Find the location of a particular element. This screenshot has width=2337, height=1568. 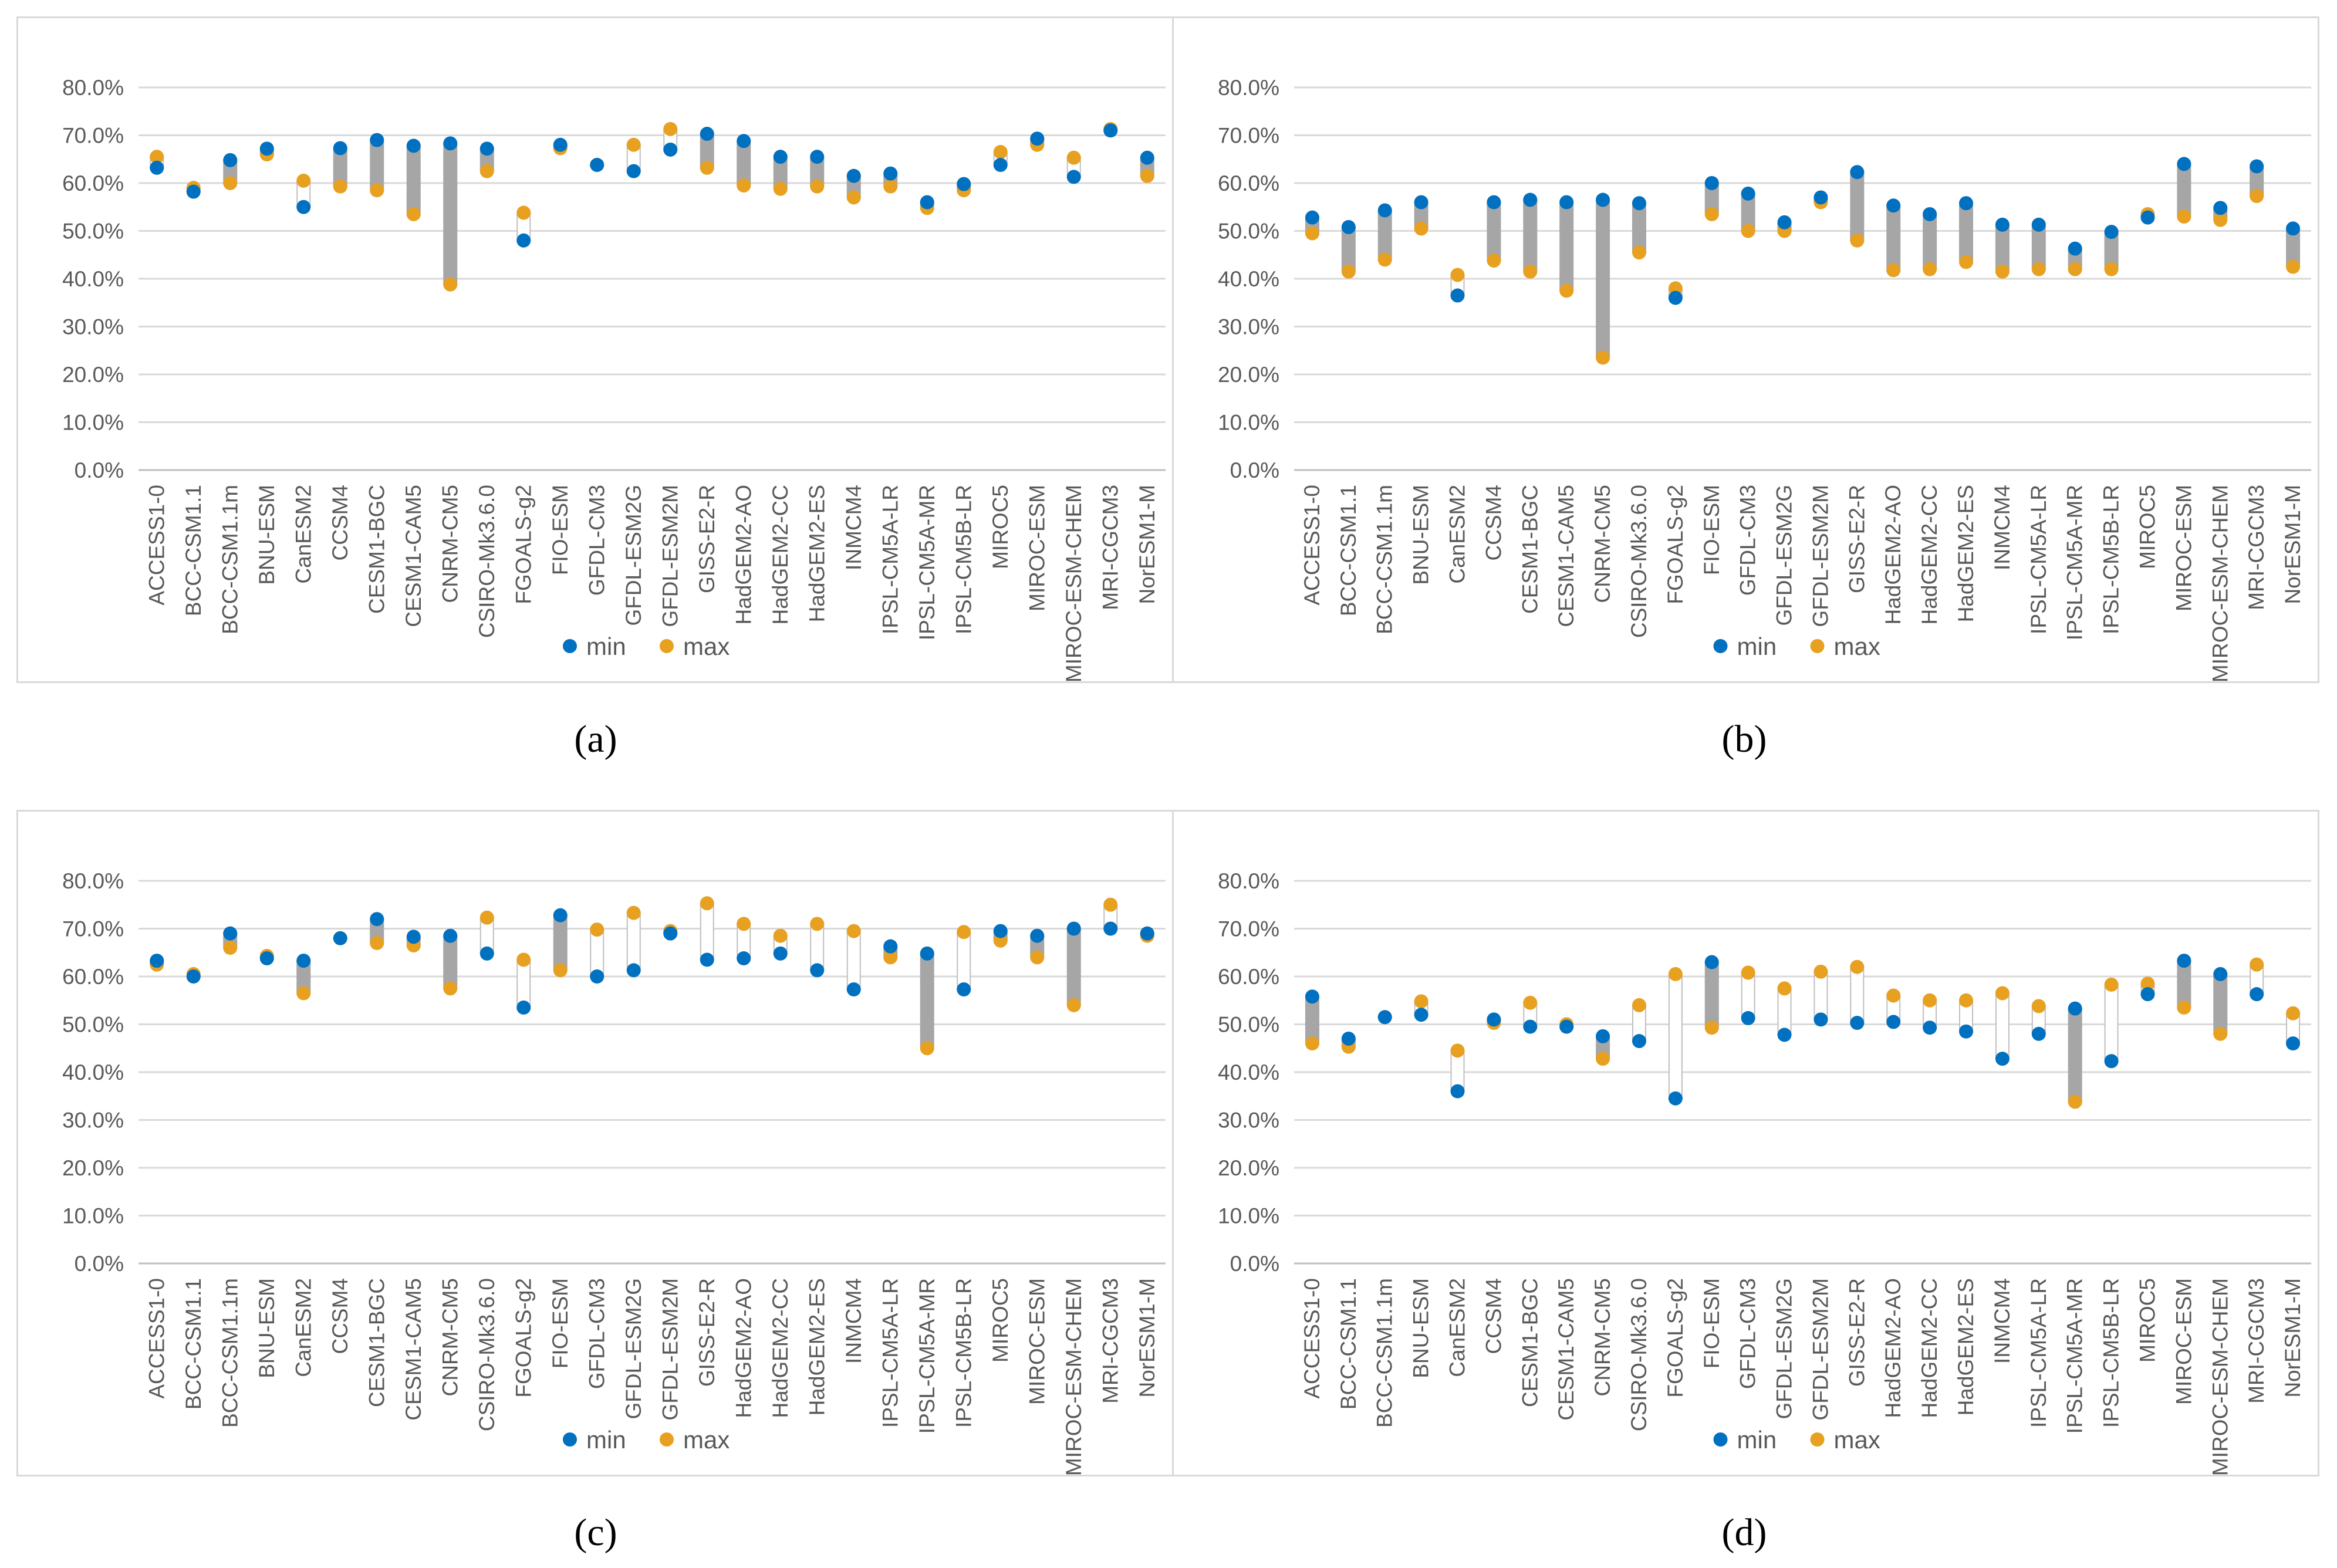

legend-min-marker is located at coordinates (1720, 1439).